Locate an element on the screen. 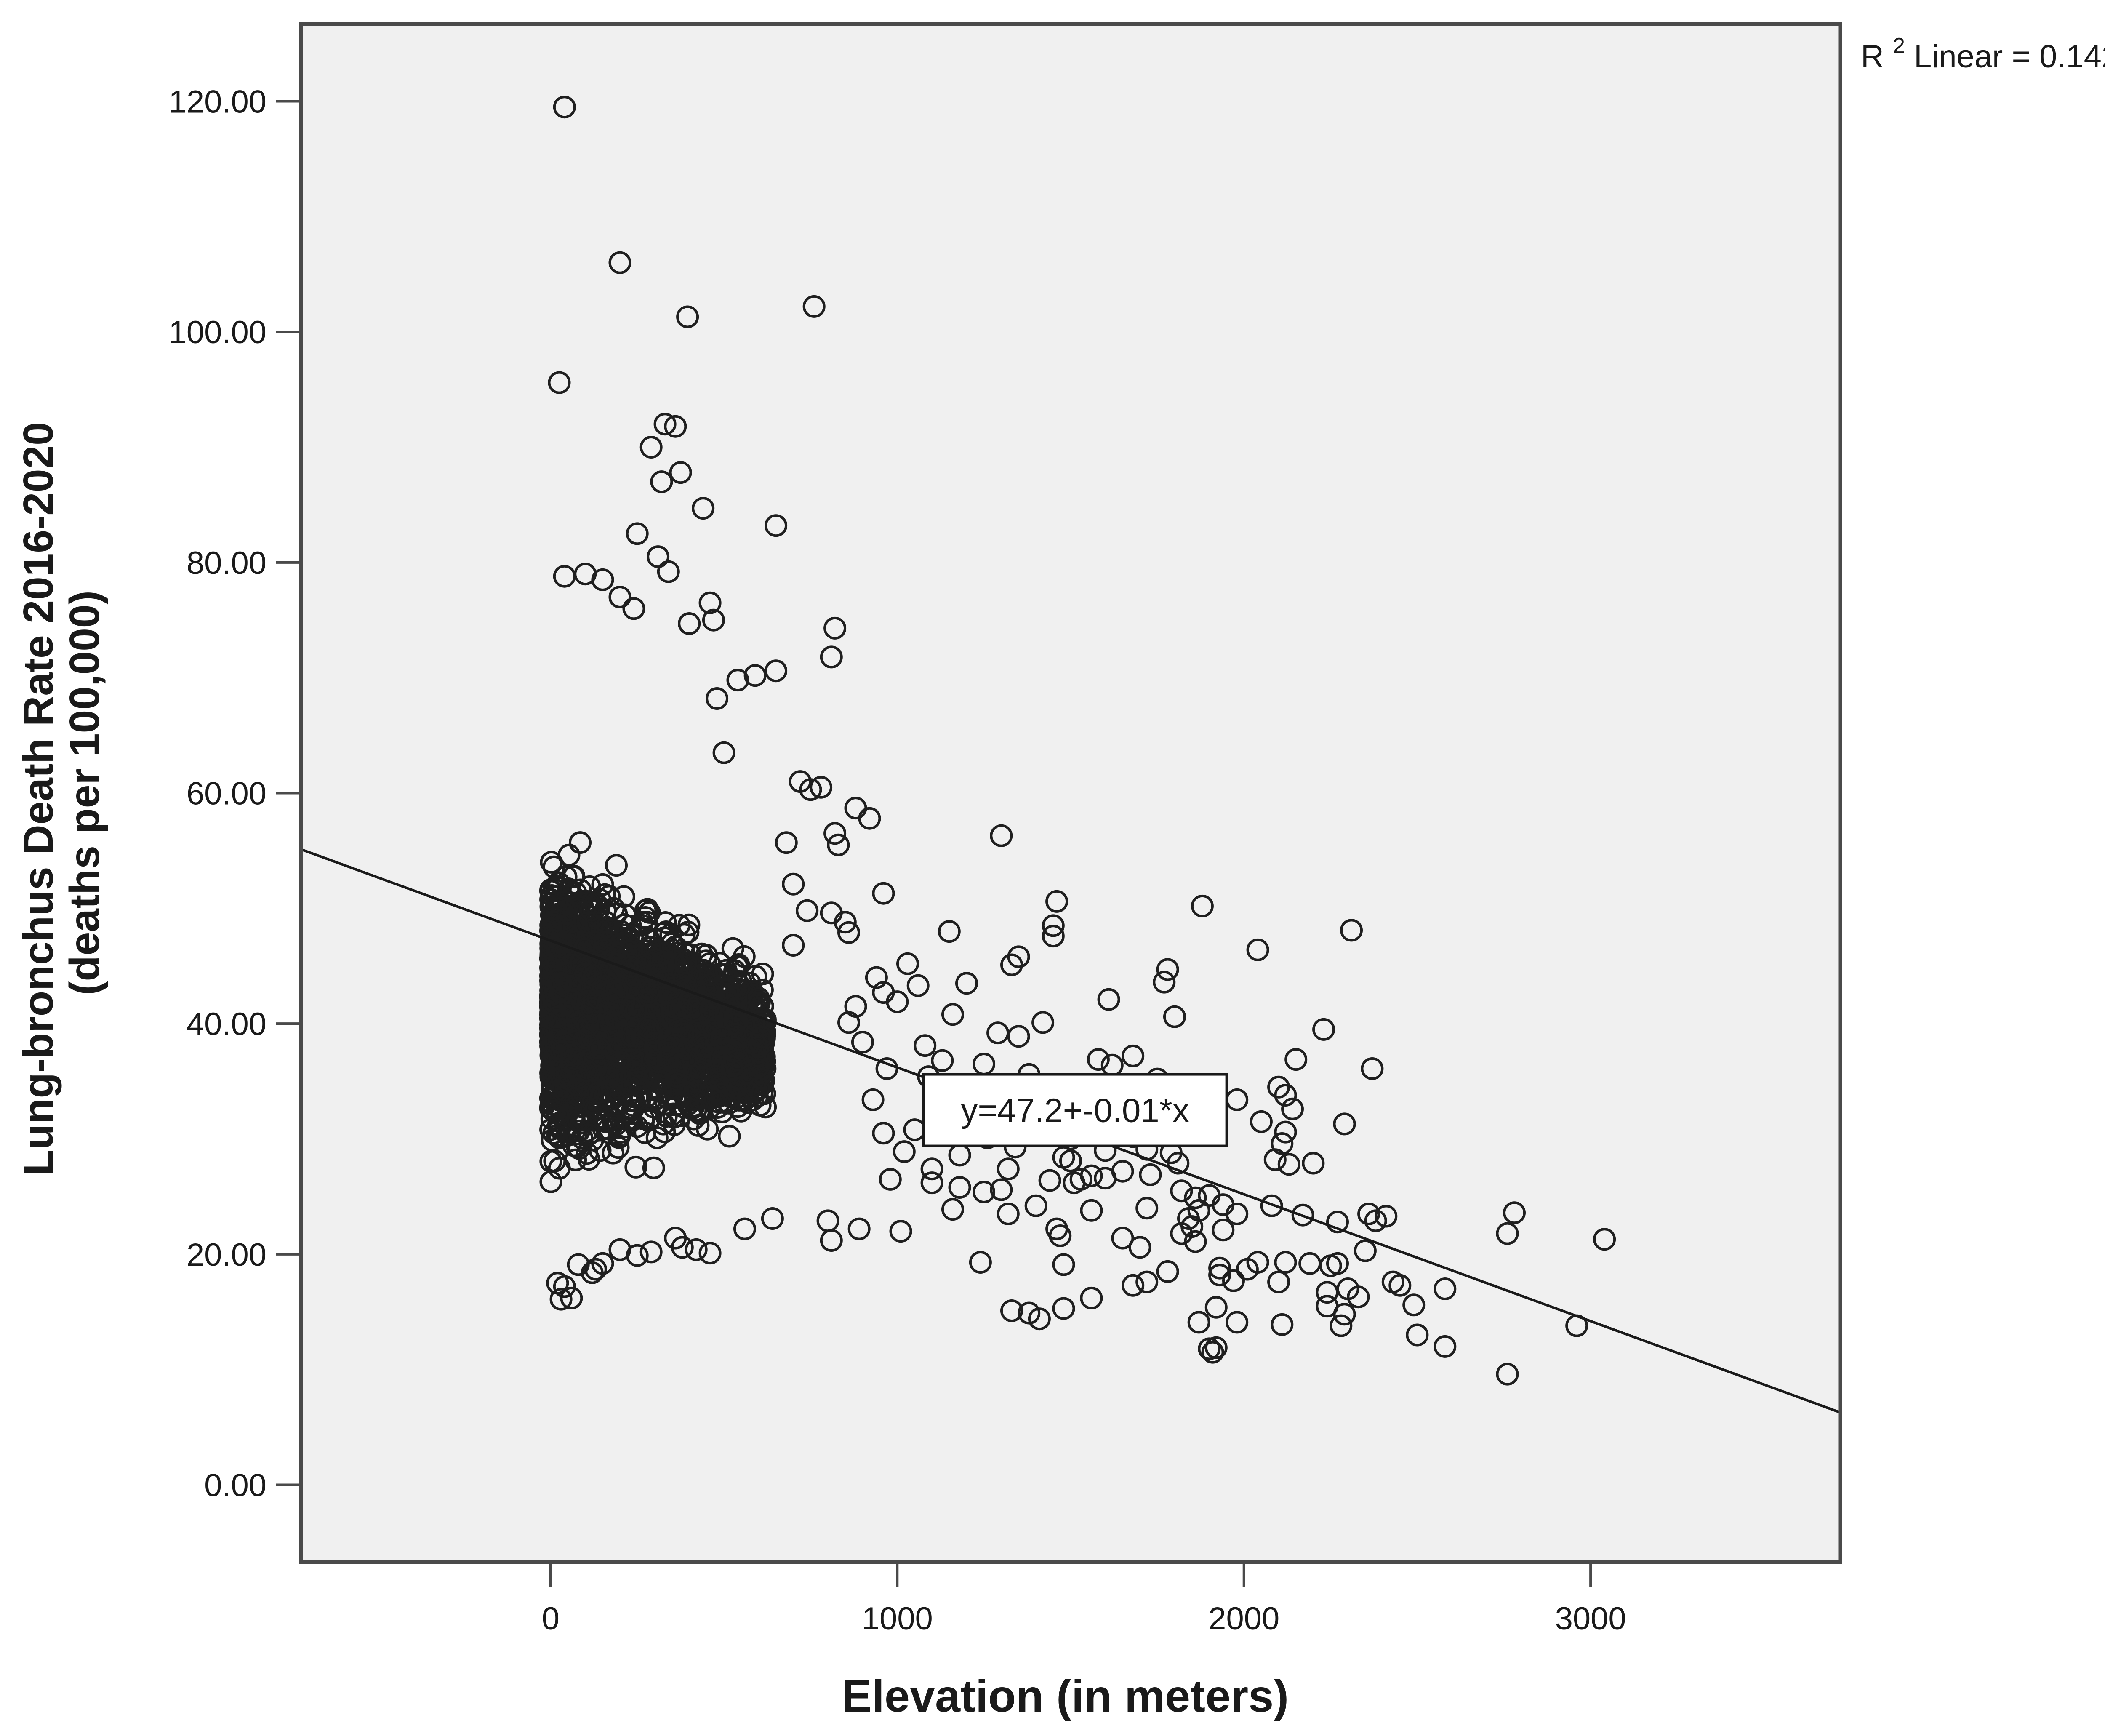 This screenshot has width=2105, height=1736. x-tick-label: 2000 is located at coordinates (1243, 1619).